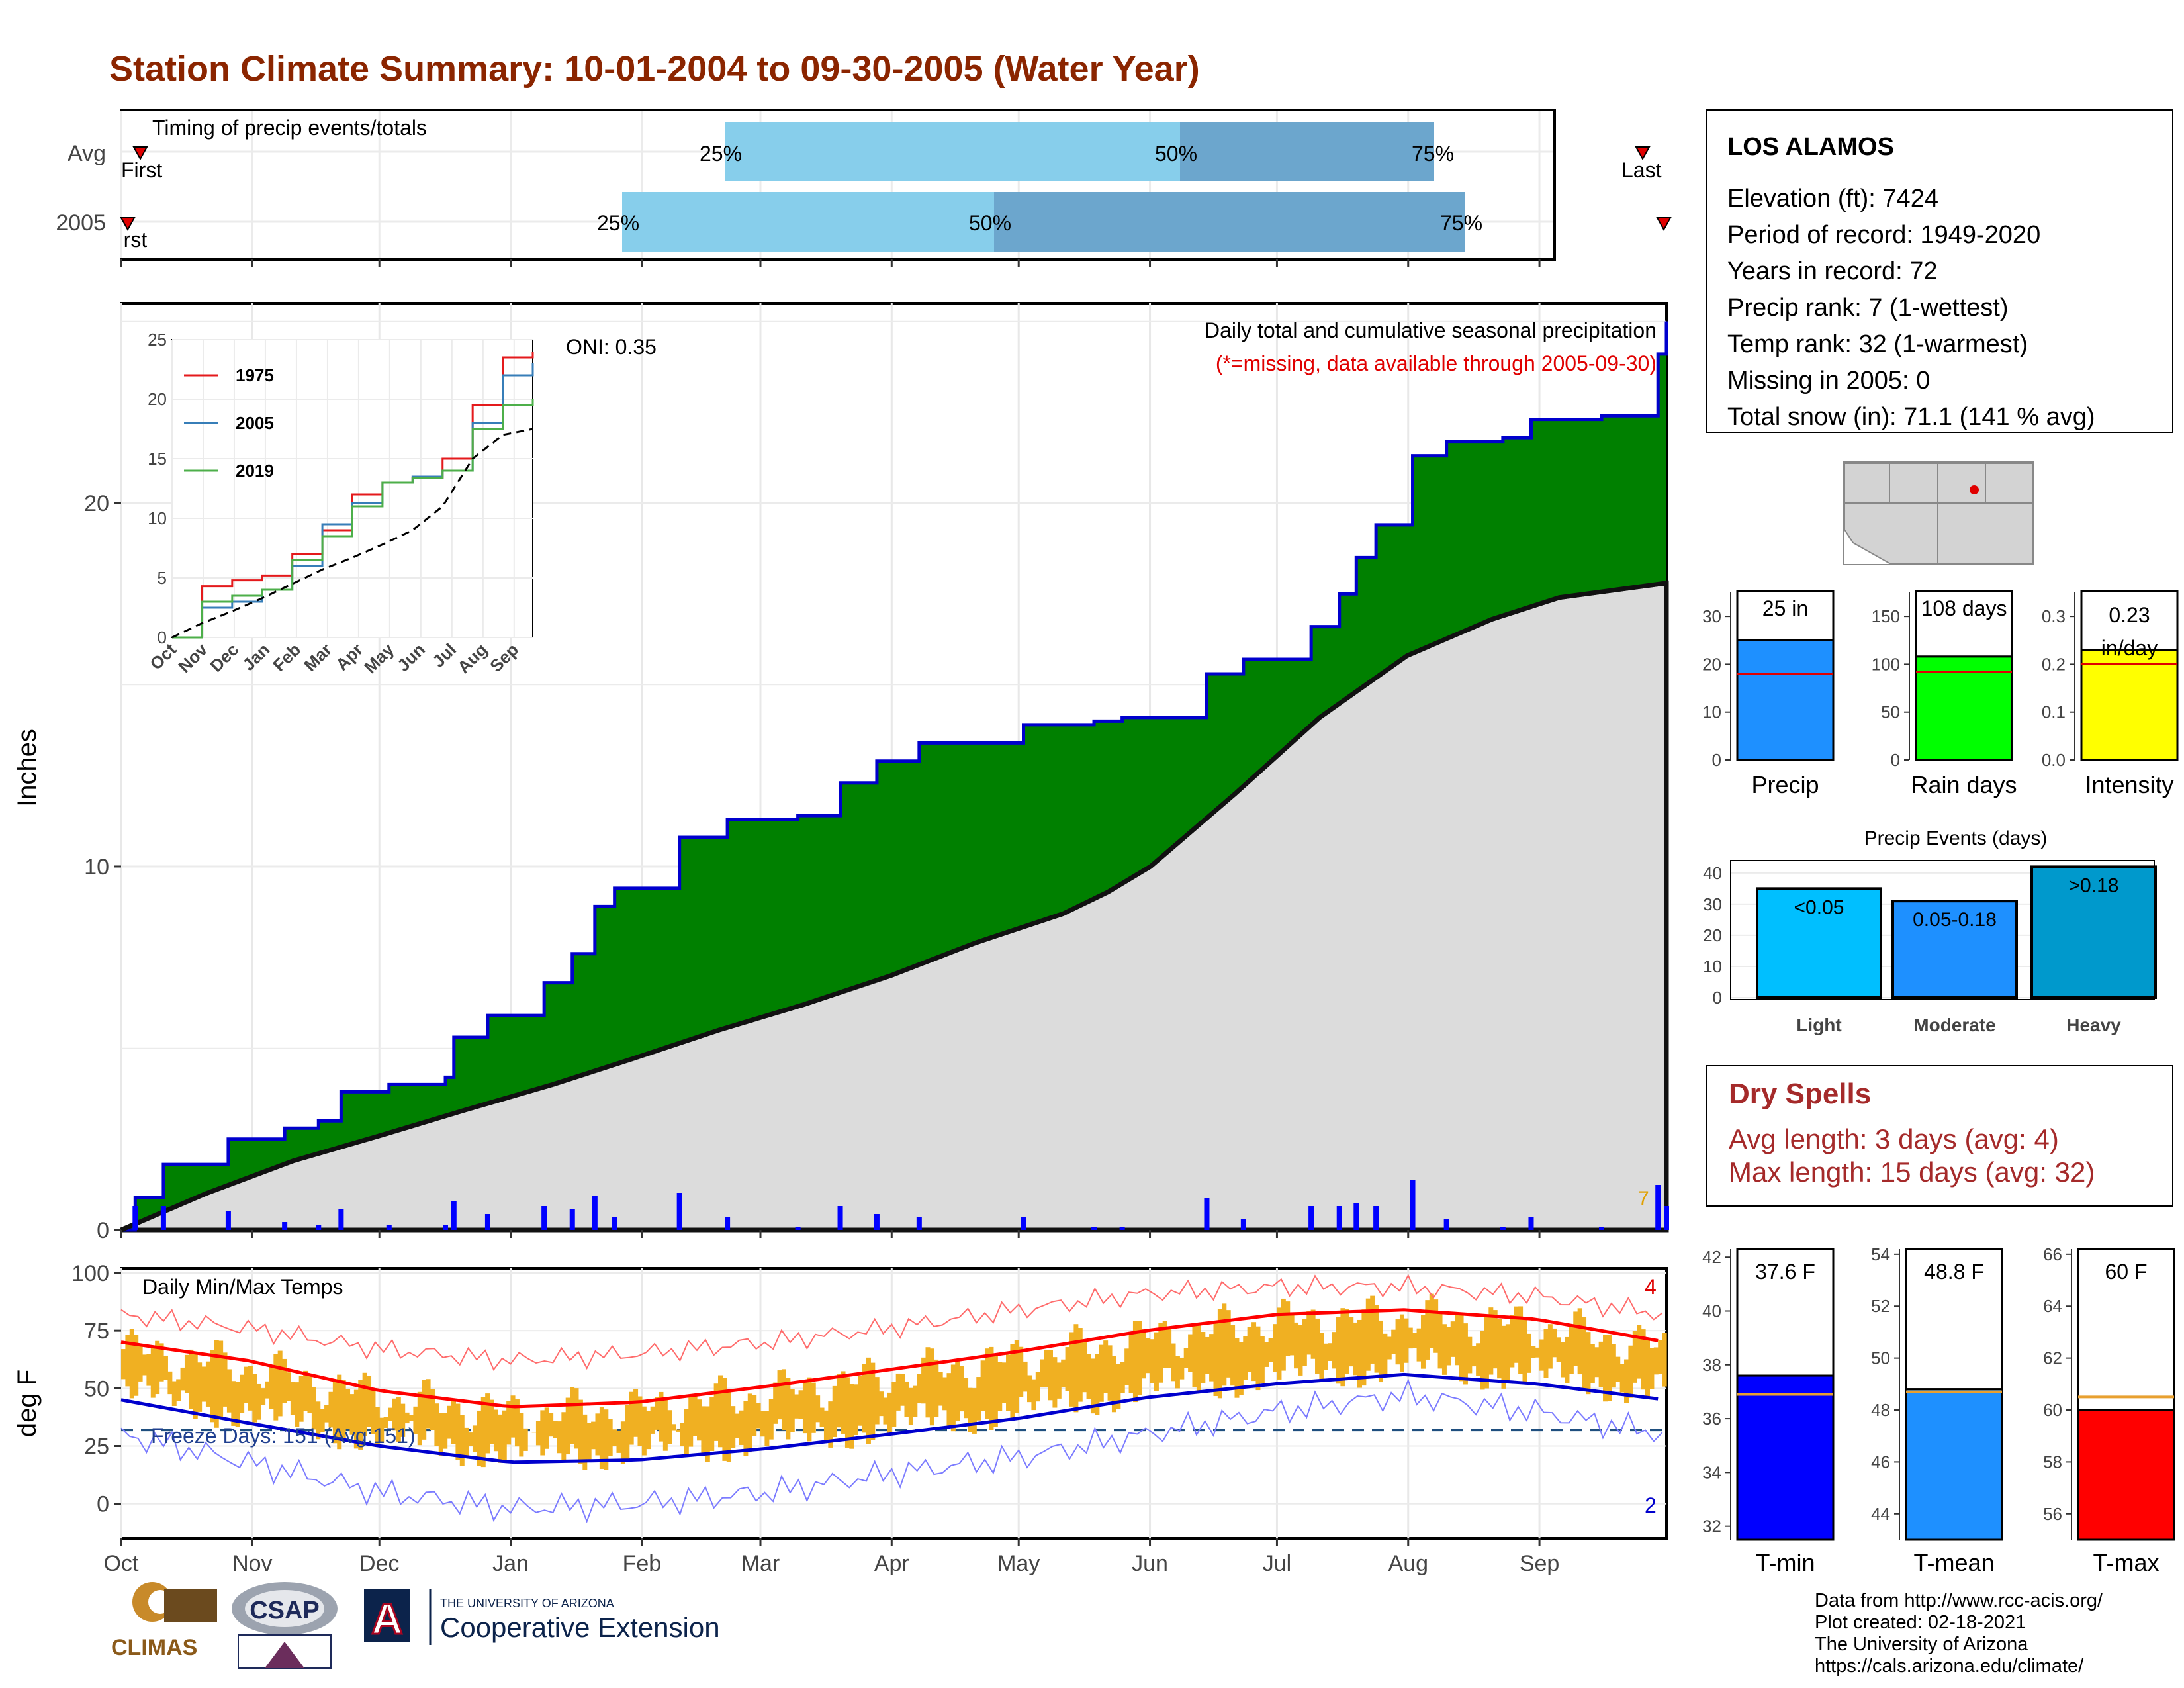 This screenshot has width=2184, height=1688. Describe the element at coordinates (1911, 417) in the screenshot. I see `station-line-snow: Total snow (in): 71.1 (141 % avg)` at that location.